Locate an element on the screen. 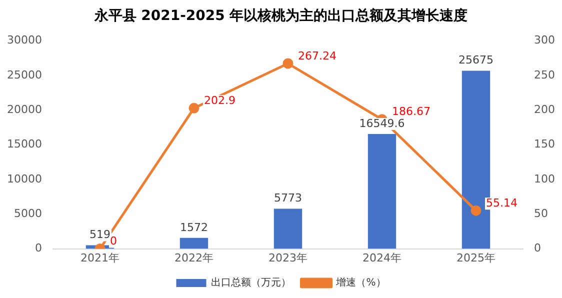  data-label: 25675 is located at coordinates (476, 60).